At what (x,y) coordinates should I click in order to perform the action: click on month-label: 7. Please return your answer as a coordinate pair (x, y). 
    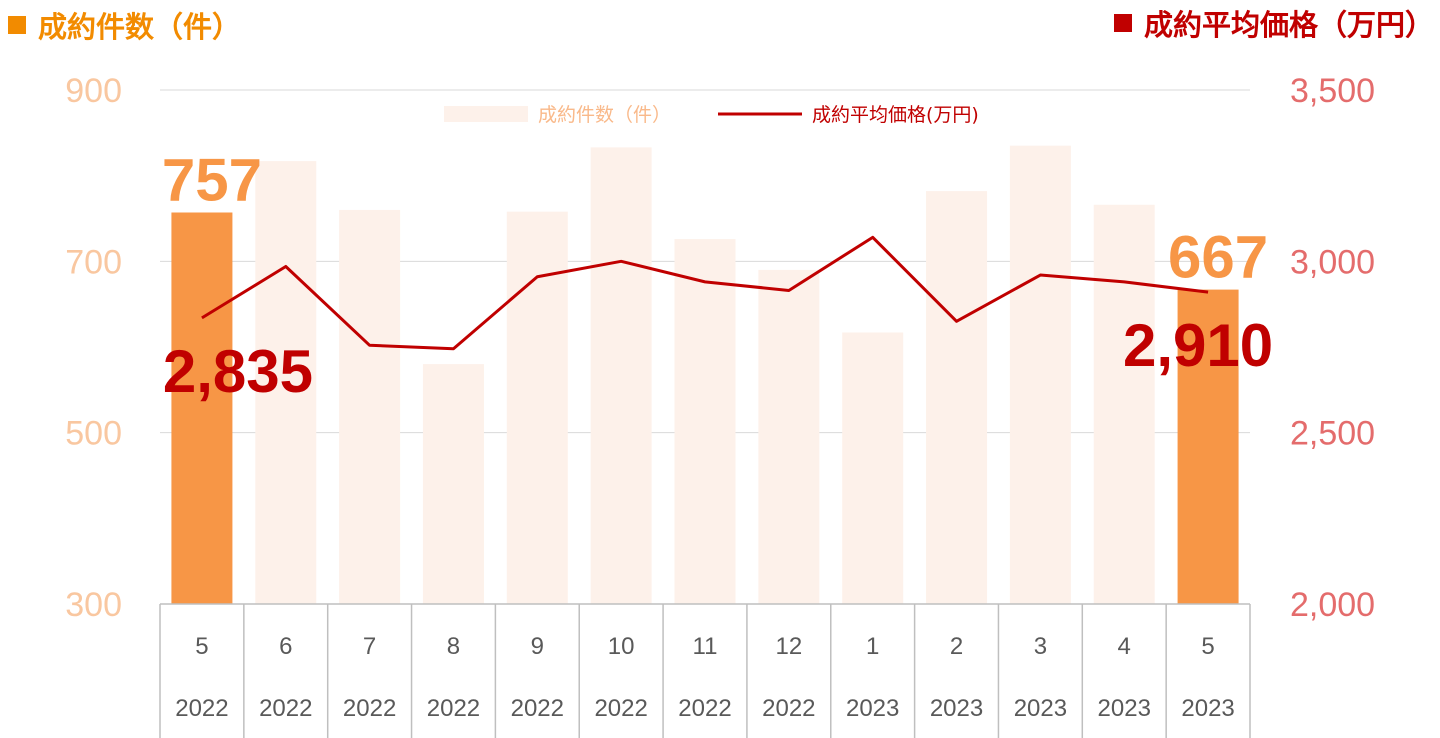
    Looking at the image, I should click on (369, 646).